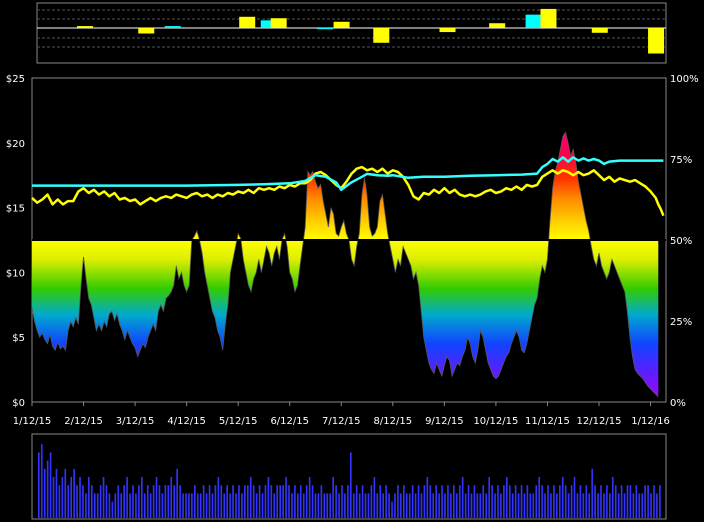  I want to click on x-tick-label: 9/12/15, so click(444, 421).